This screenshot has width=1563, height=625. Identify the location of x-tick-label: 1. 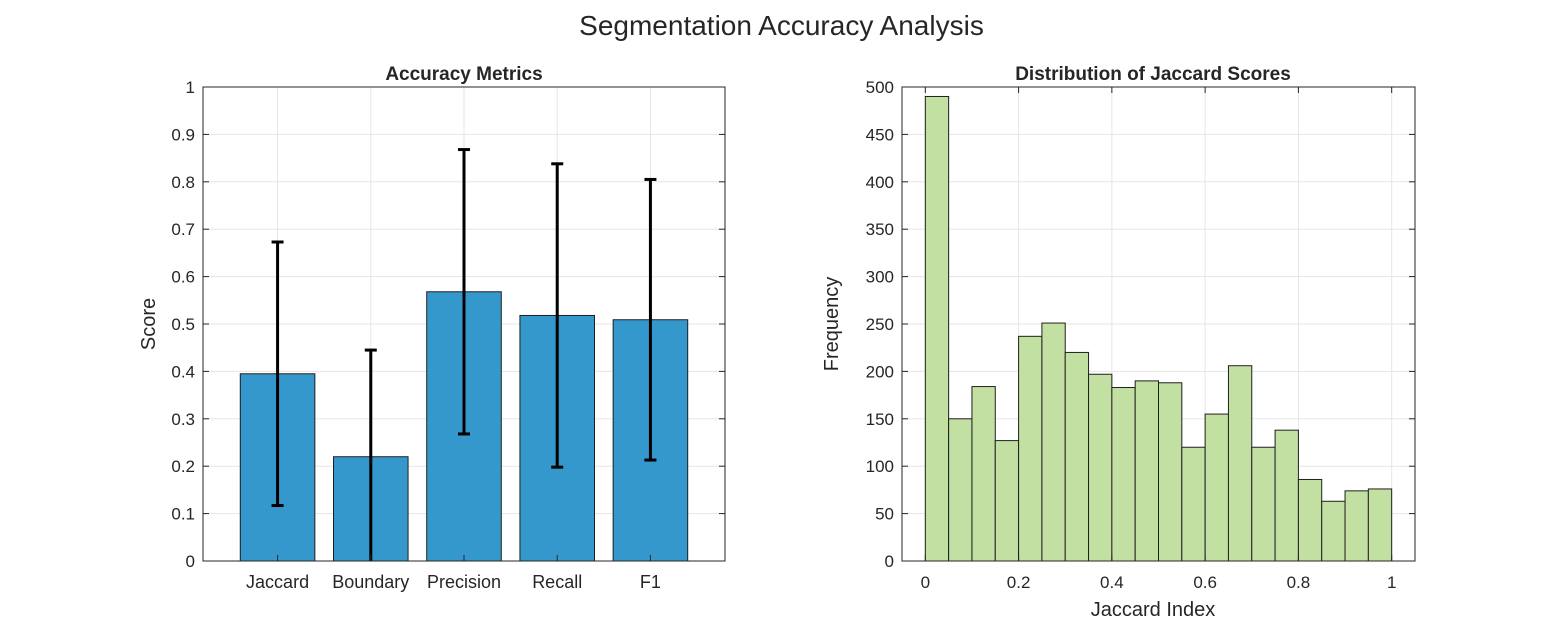
(1391, 582).